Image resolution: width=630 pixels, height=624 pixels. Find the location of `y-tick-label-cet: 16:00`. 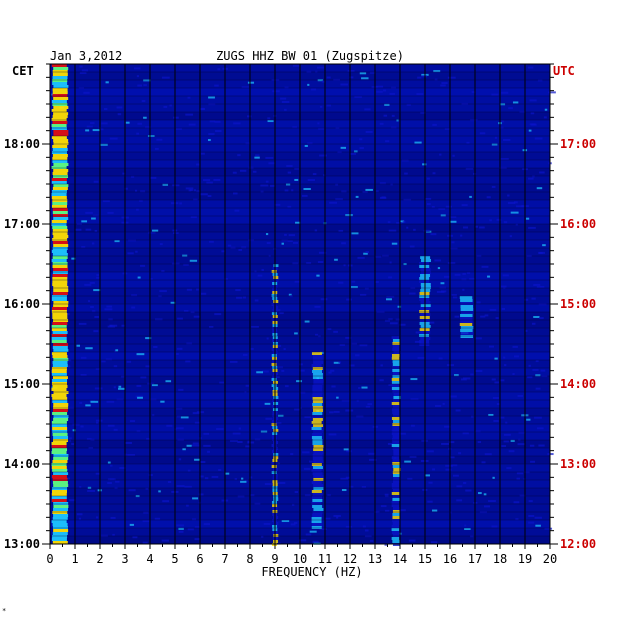

y-tick-label-cet: 16:00 is located at coordinates (22, 304).